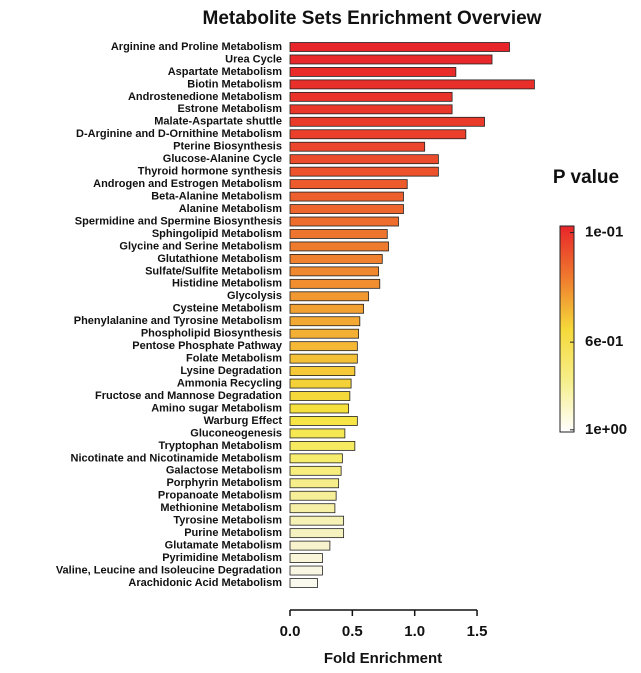  I want to click on y-tick-label: Androgen and Estrogen Metabolism, so click(187, 184).